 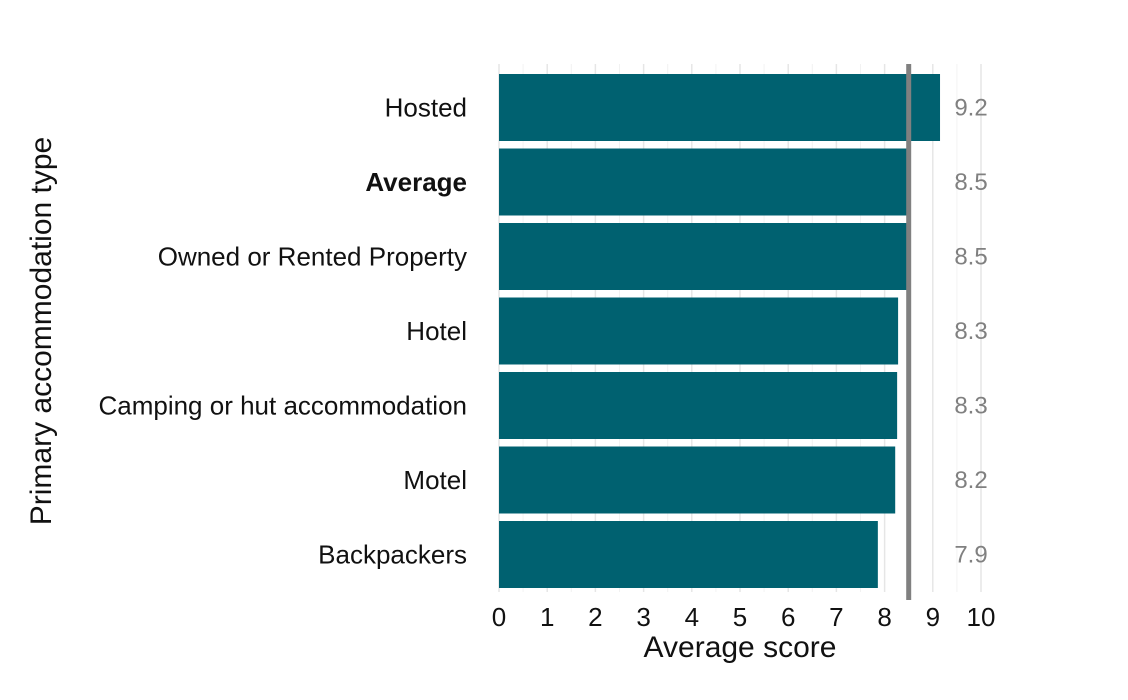 I want to click on x-tick-label: 9, so click(x=933, y=617).